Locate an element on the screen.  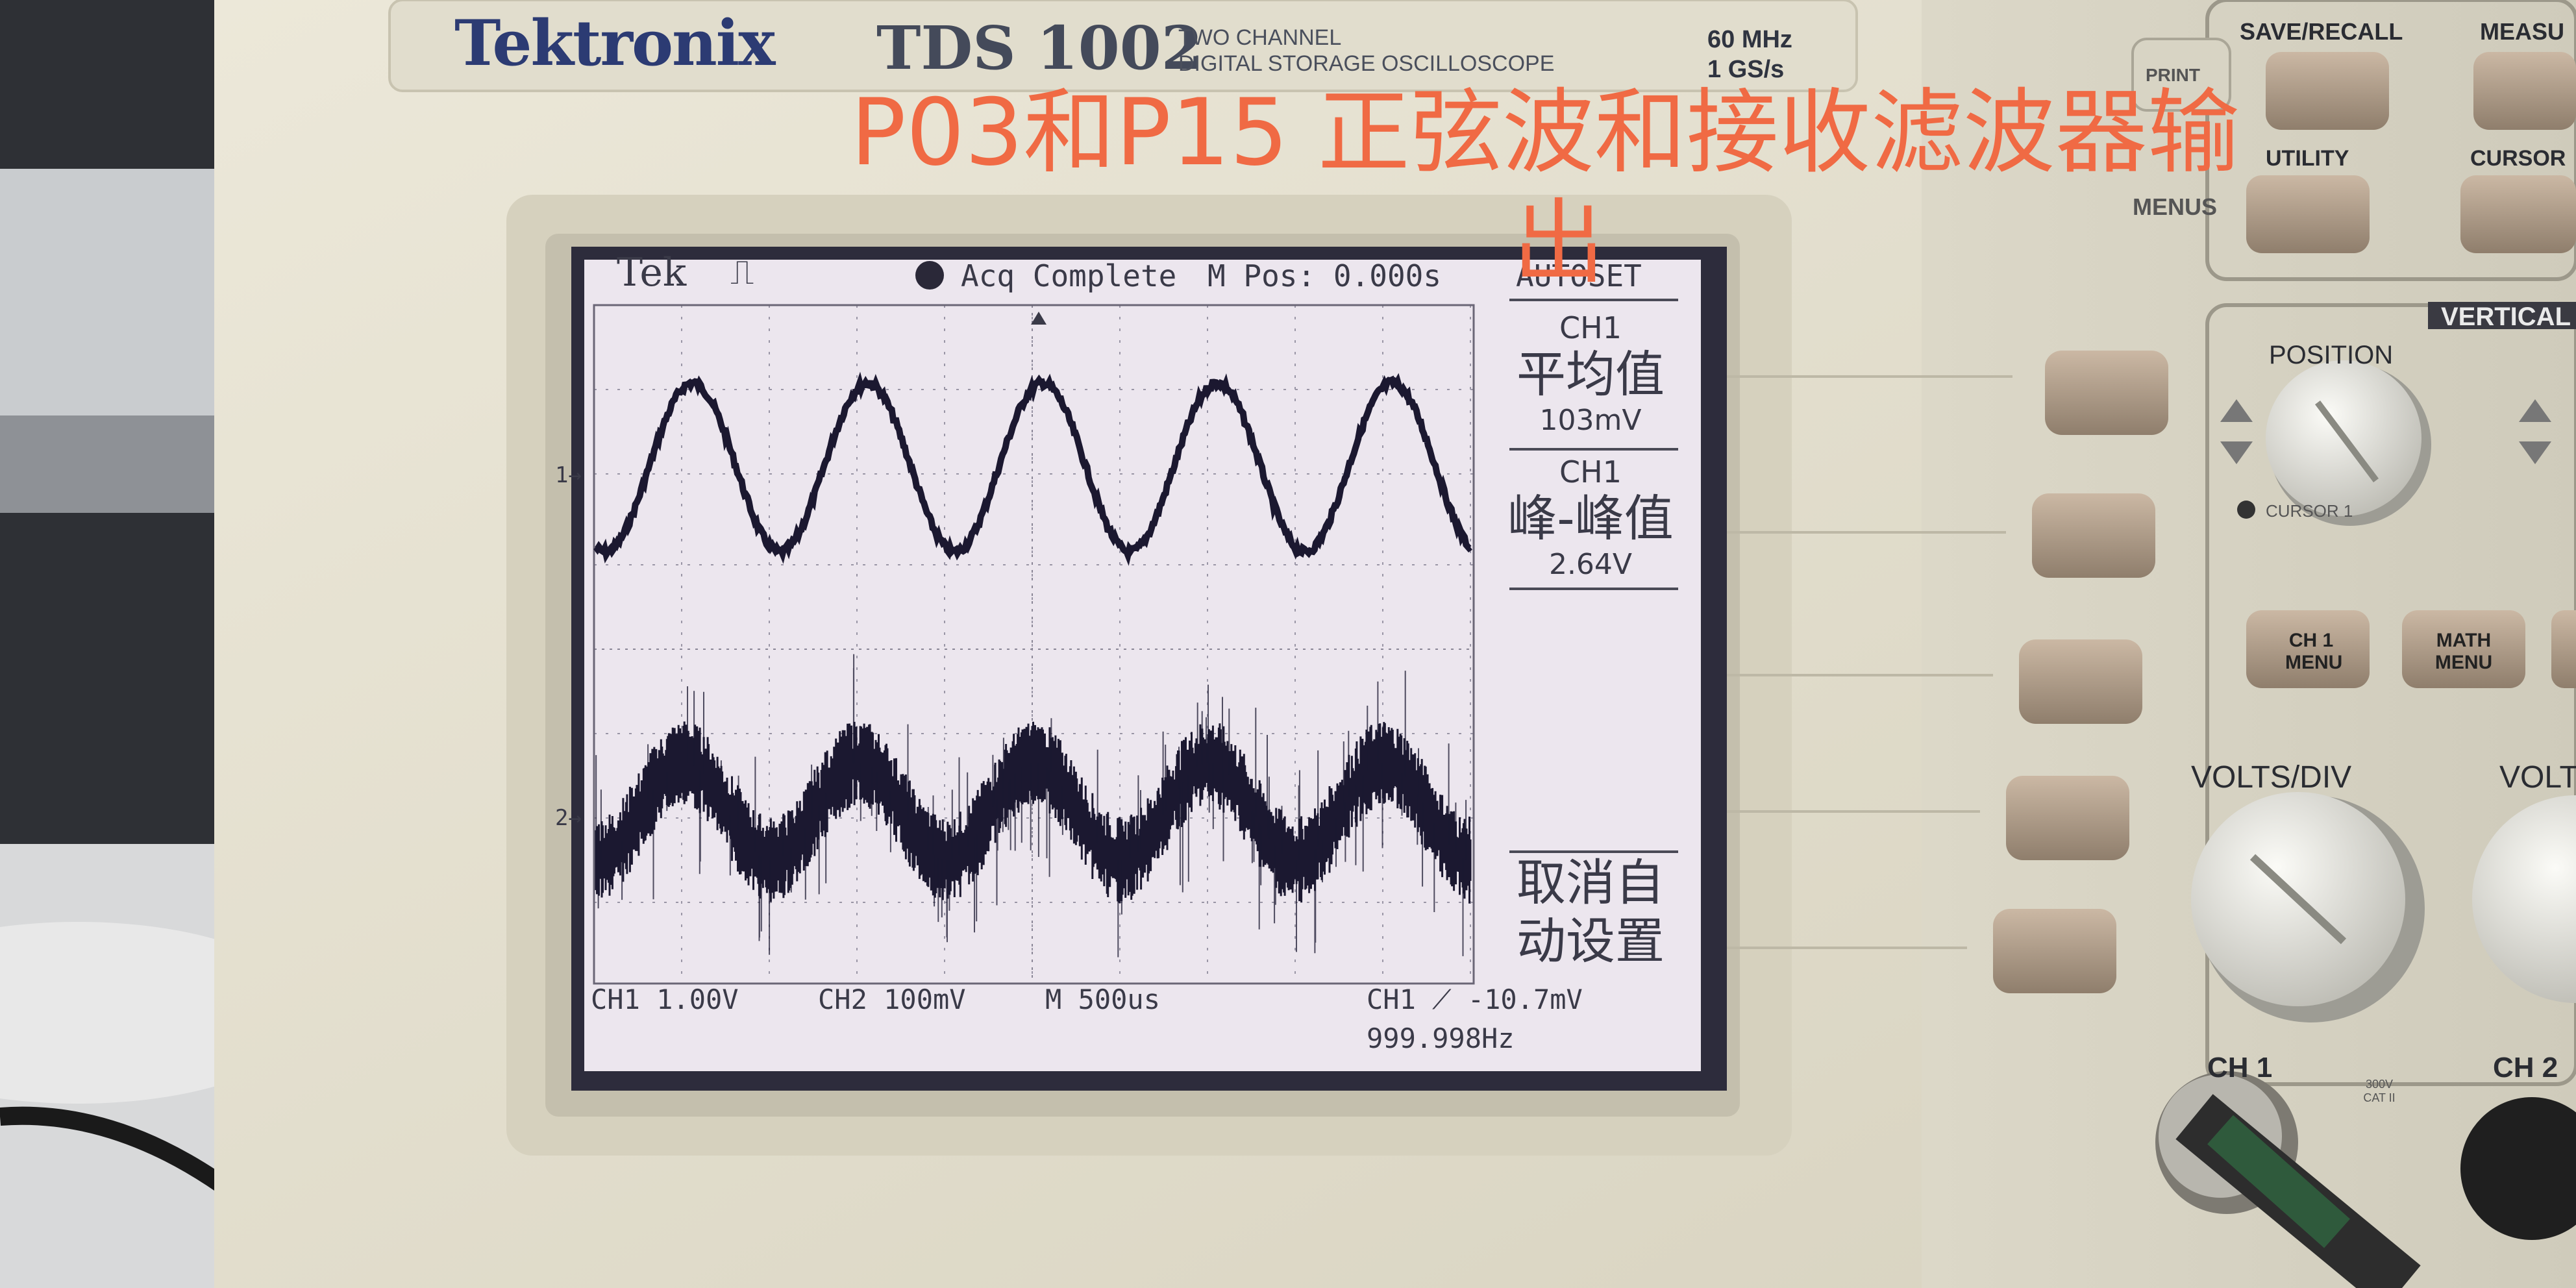
menus-label: MENUS is located at coordinates (2175, 206).